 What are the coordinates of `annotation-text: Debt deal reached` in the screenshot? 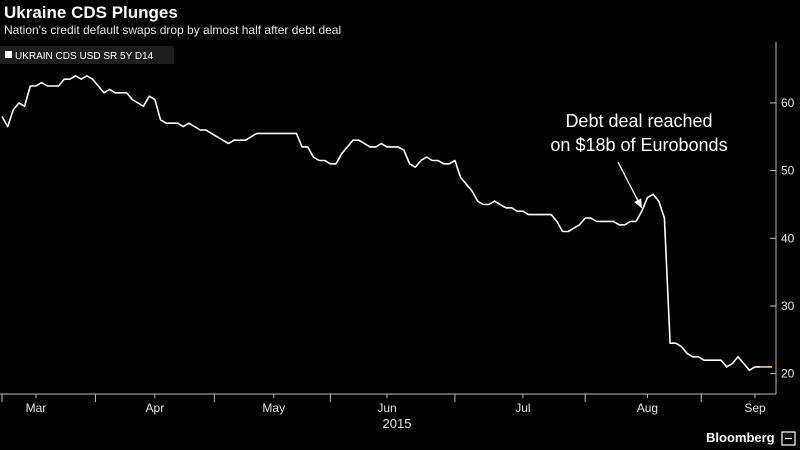 It's located at (638, 121).